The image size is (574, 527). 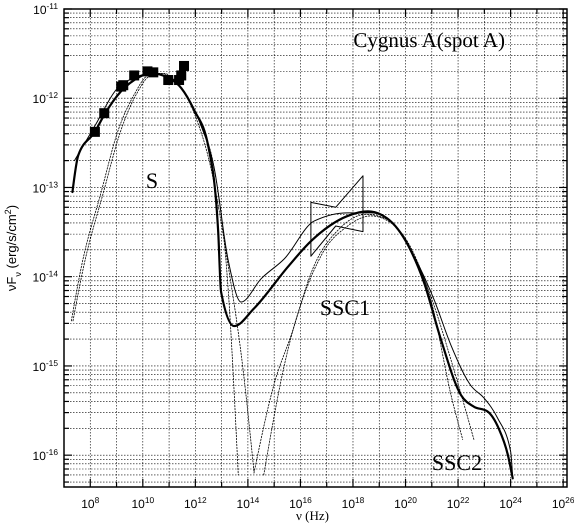 What do you see at coordinates (458, 503) in the screenshot?
I see `x-tick-label: 10$^{22}$` at bounding box center [458, 503].